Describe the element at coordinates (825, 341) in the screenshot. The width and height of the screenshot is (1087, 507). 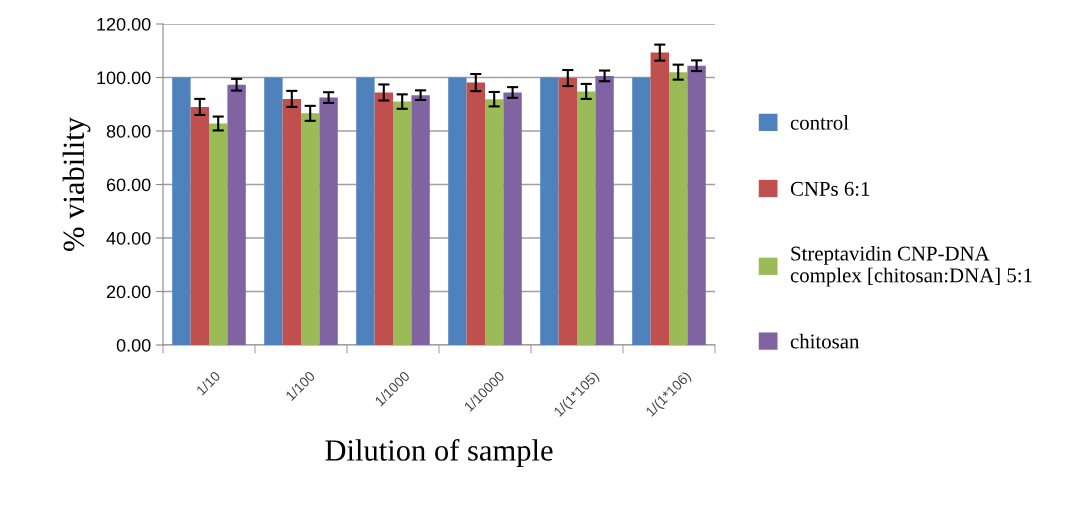
I see `legend-label: chitosan` at that location.